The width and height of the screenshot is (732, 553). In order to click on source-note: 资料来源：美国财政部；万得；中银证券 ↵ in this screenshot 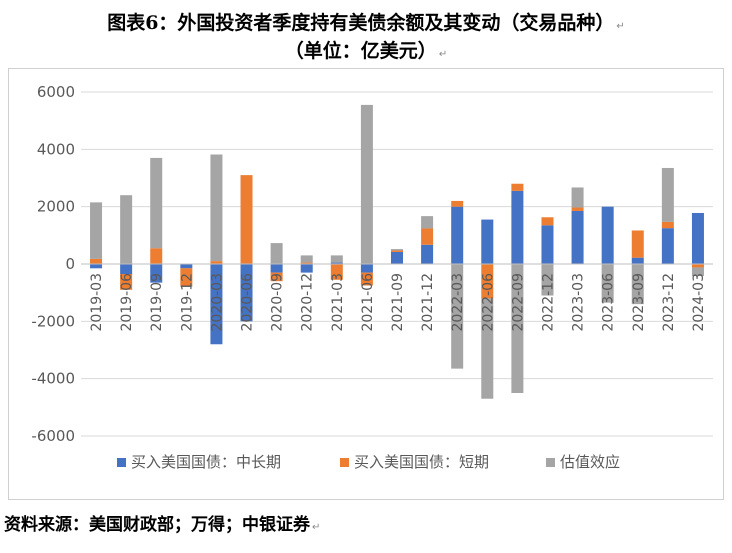, I will do `click(162, 522)`.